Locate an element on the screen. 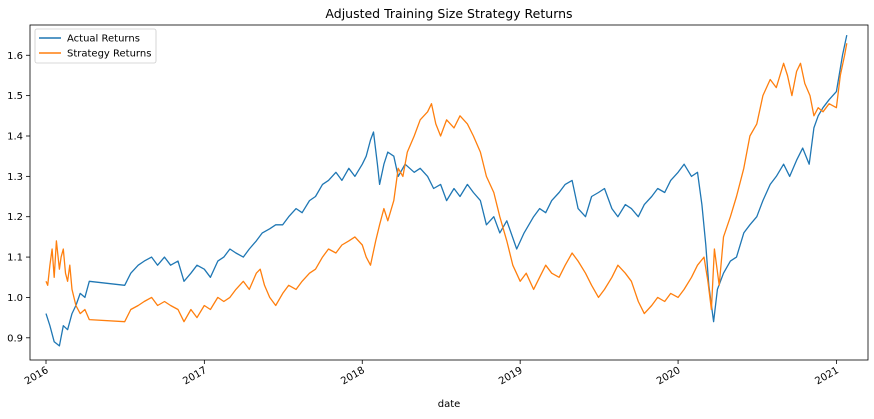  y-tick-label: 1.1 is located at coordinates (15, 258).